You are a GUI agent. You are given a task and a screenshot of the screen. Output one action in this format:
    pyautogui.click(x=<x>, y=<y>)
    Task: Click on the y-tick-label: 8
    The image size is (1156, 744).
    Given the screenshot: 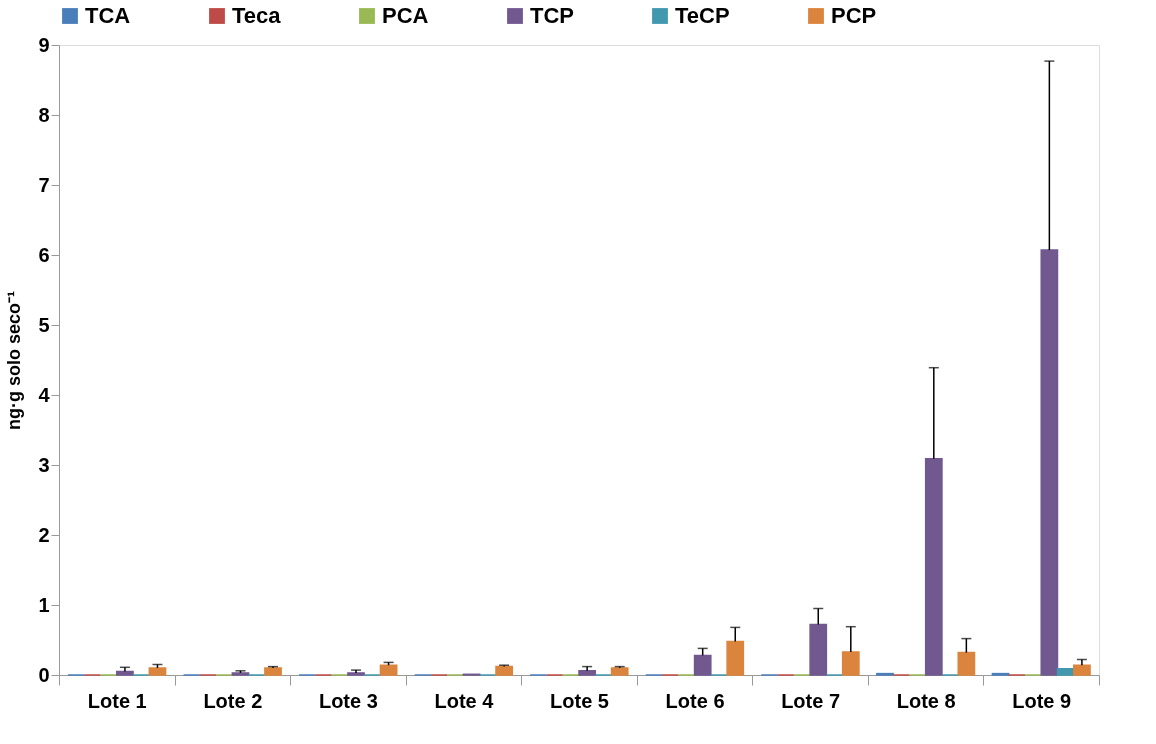 What is the action you would take?
    pyautogui.click(x=44, y=114)
    